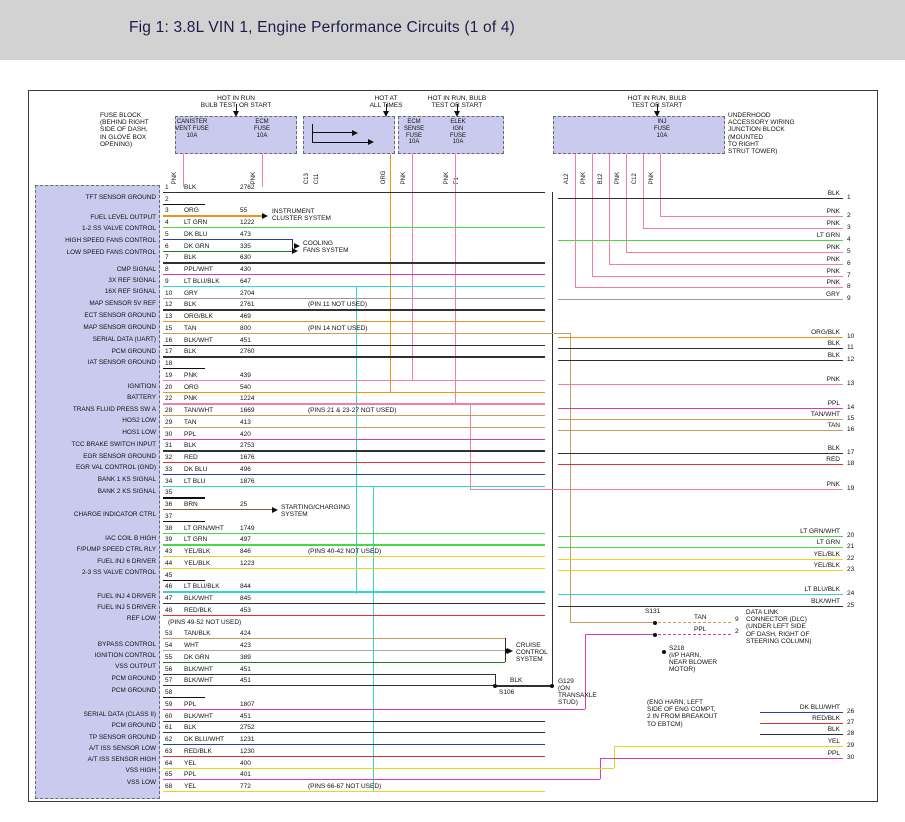  What do you see at coordinates (167, 281) in the screenshot?
I see `pin-number: 9` at bounding box center [167, 281].